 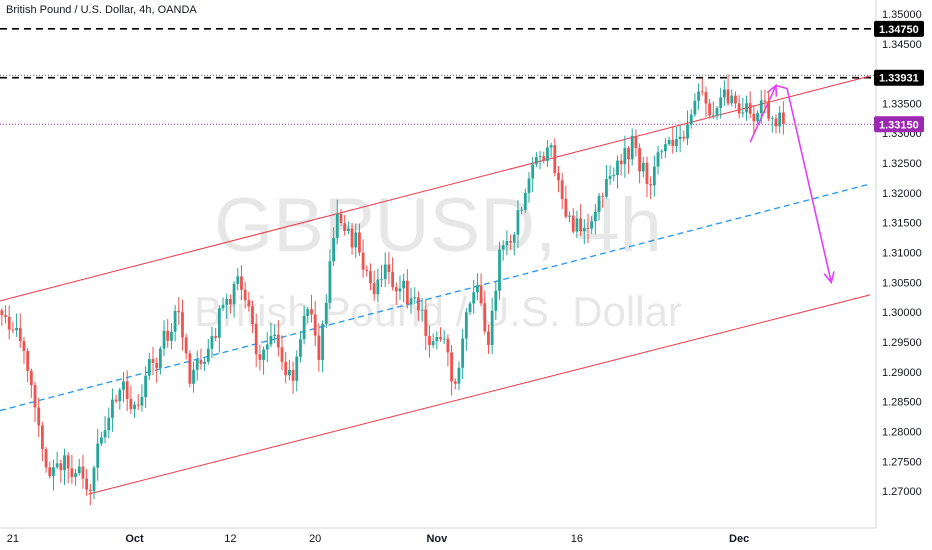 What do you see at coordinates (902, 15) in the screenshot?
I see `y-tick-label: 1.35000` at bounding box center [902, 15].